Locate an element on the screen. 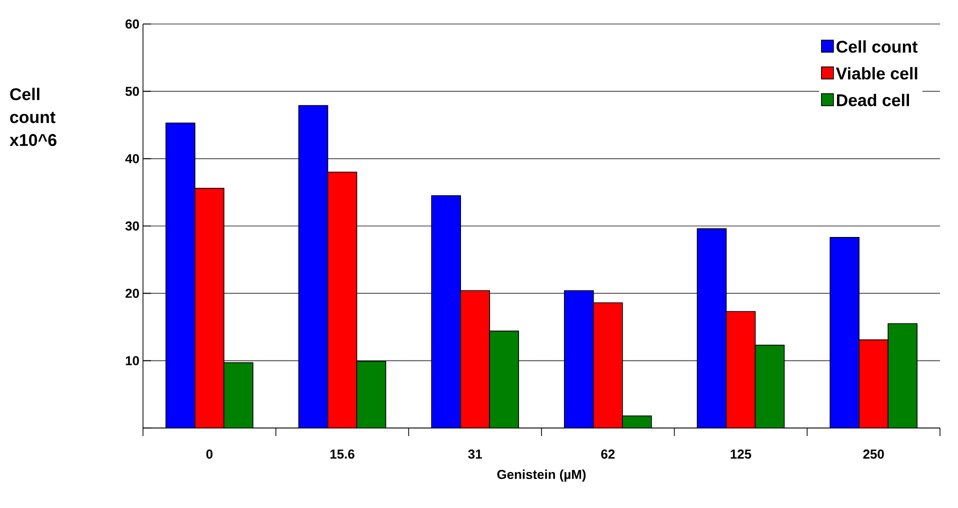  y-tick-label: 50 is located at coordinates (132, 91).